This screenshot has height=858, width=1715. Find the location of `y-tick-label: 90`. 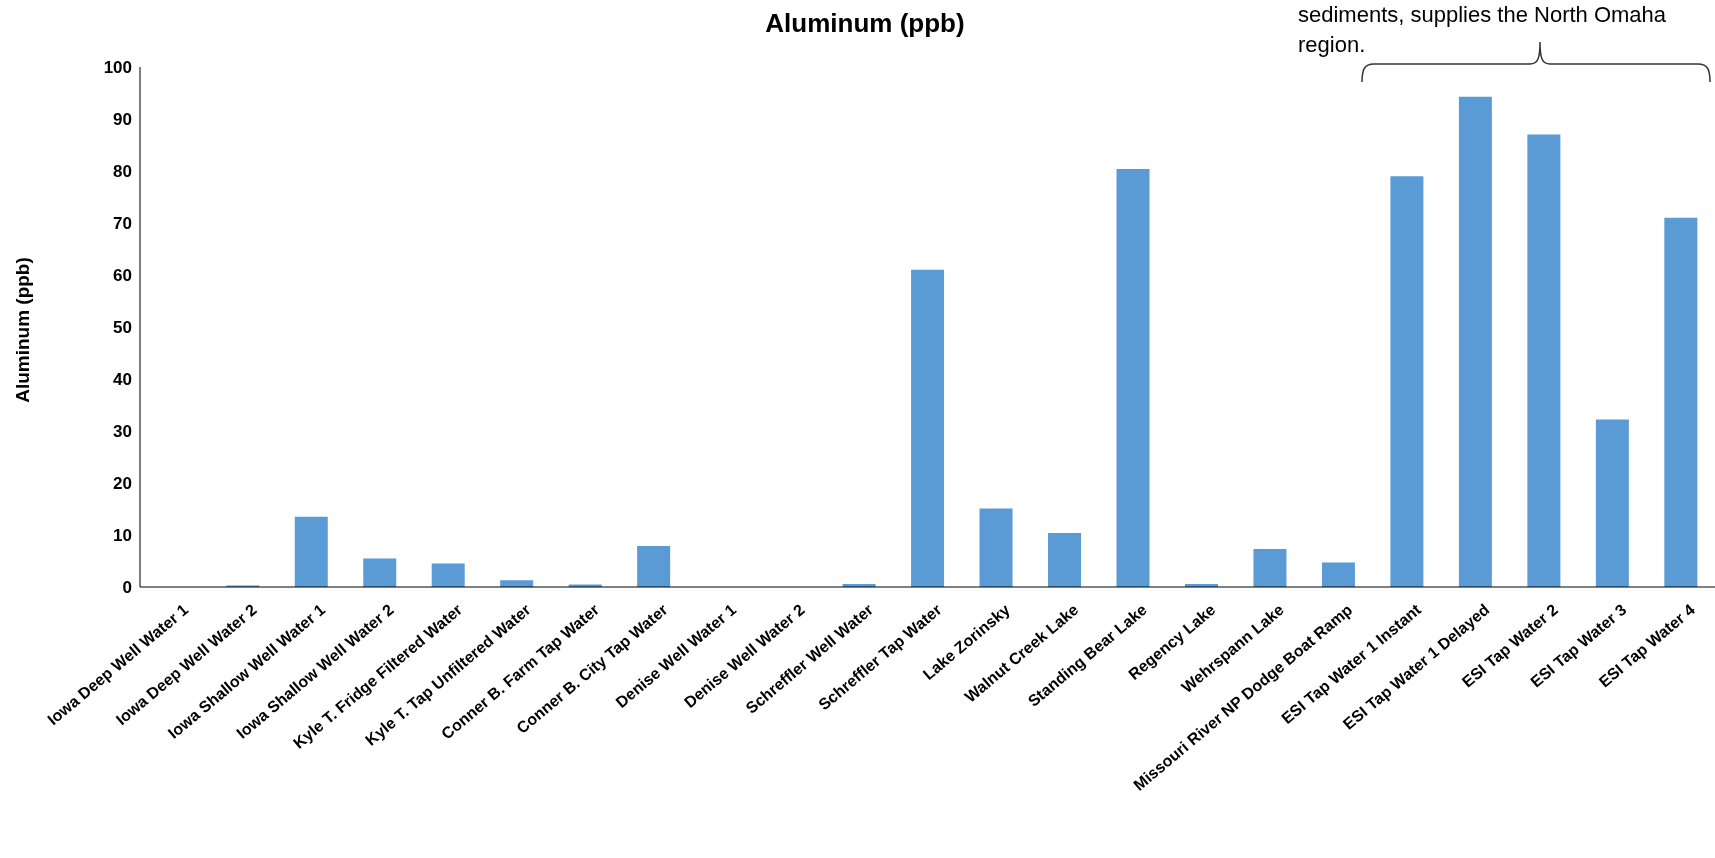

y-tick-label: 90 is located at coordinates (122, 120).